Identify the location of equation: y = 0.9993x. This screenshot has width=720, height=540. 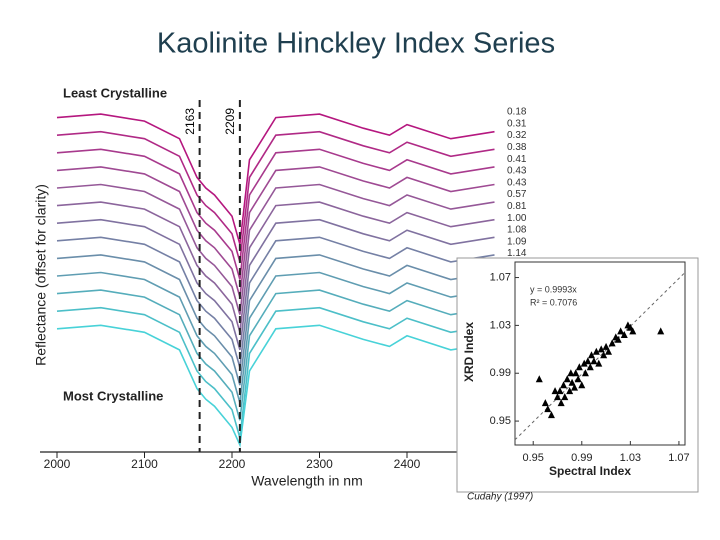
(553, 289).